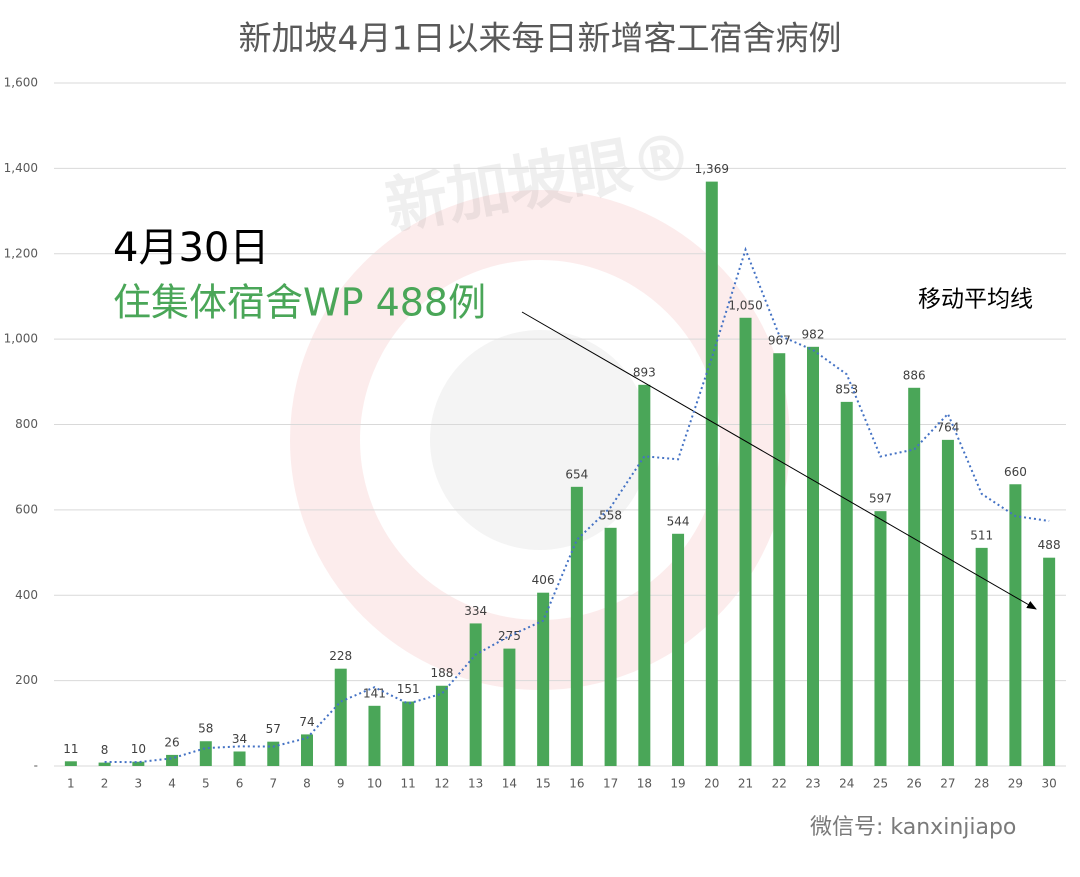 The width and height of the screenshot is (1080, 877). What do you see at coordinates (26, 680) in the screenshot?
I see `y-tick-label: 200` at bounding box center [26, 680].